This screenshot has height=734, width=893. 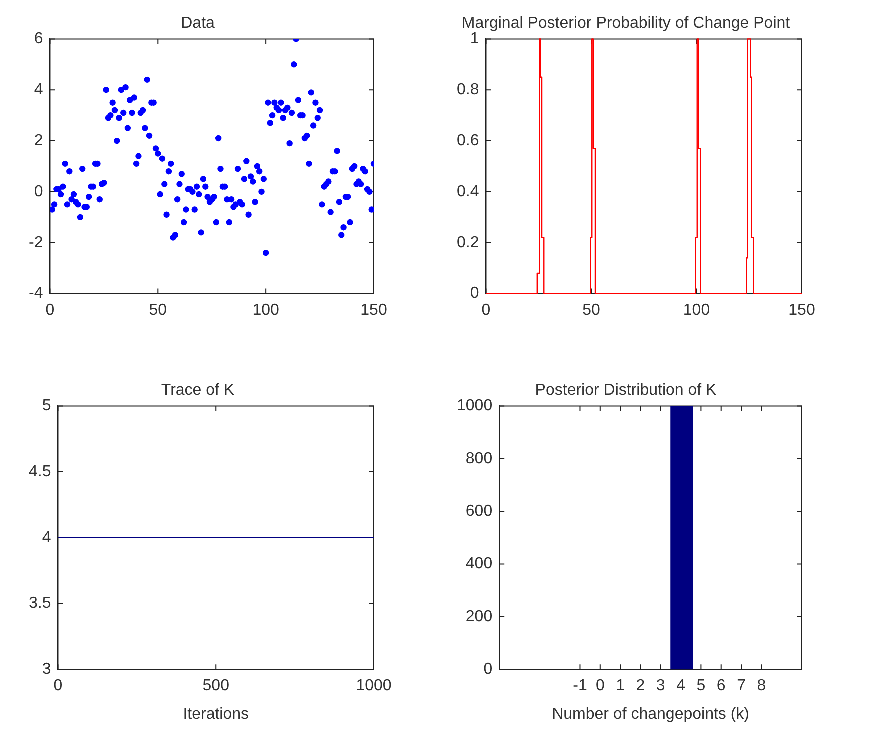 What do you see at coordinates (626, 23) in the screenshot?
I see `chart-title: Marginal Posterior Probability of Change Point` at bounding box center [626, 23].